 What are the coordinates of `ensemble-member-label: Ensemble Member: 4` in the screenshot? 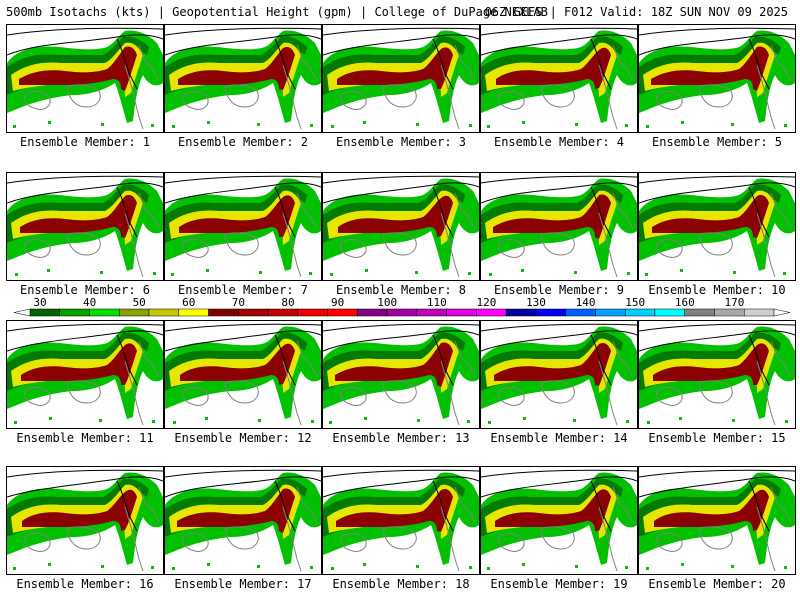 It's located at (559, 142).